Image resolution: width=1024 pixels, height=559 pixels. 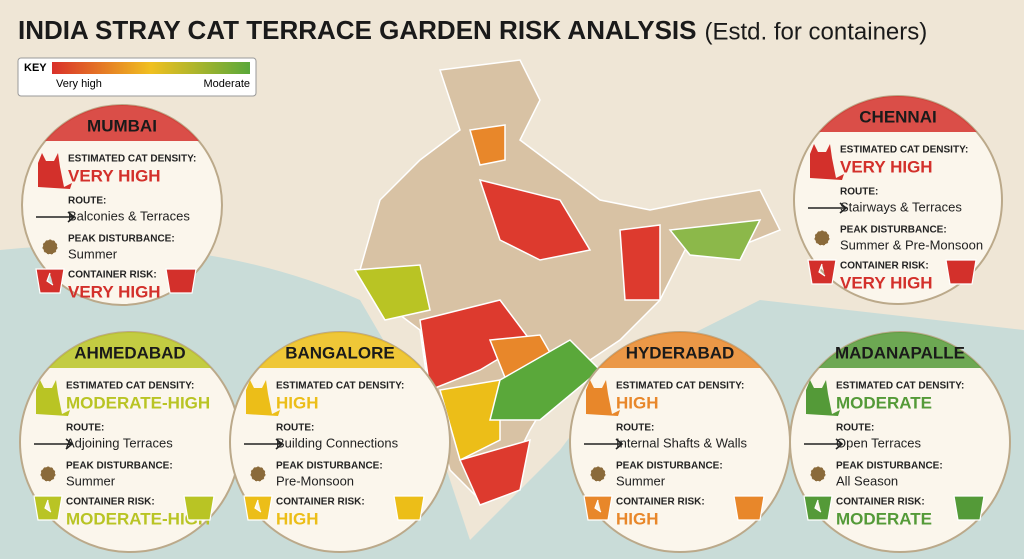 I want to click on key: KEY Very high Moderate, so click(x=137, y=77).